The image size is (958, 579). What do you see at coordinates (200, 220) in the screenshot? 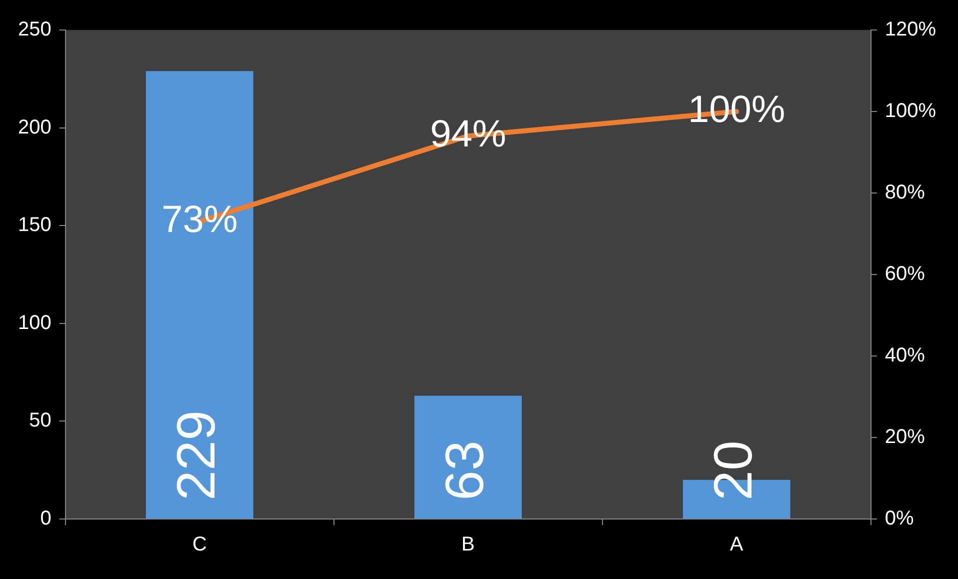
I see `data-label: 73%` at bounding box center [200, 220].